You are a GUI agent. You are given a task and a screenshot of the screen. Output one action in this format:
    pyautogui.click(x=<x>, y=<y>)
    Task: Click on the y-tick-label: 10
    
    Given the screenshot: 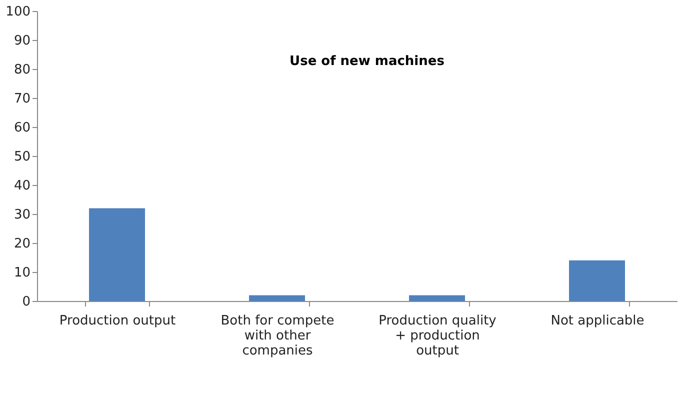 What is the action you would take?
    pyautogui.click(x=22, y=273)
    